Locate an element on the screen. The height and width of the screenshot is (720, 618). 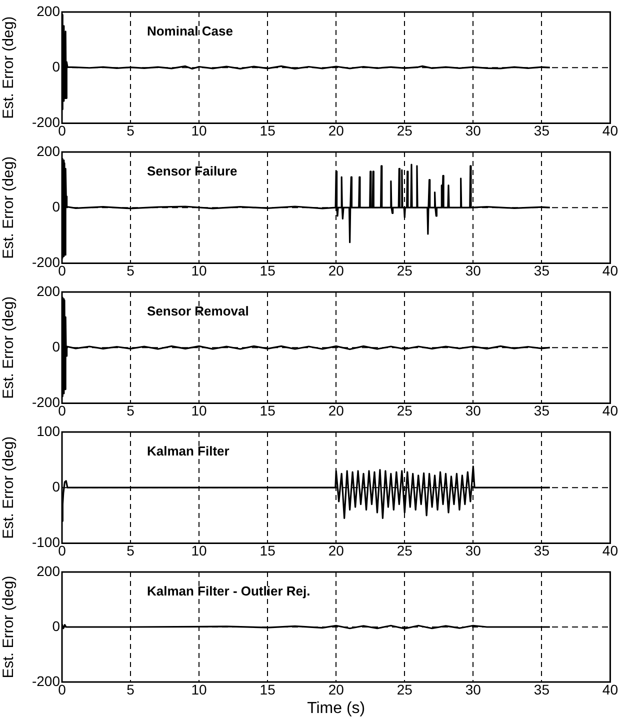
text: Sensor Failure is located at coordinates (192, 171).